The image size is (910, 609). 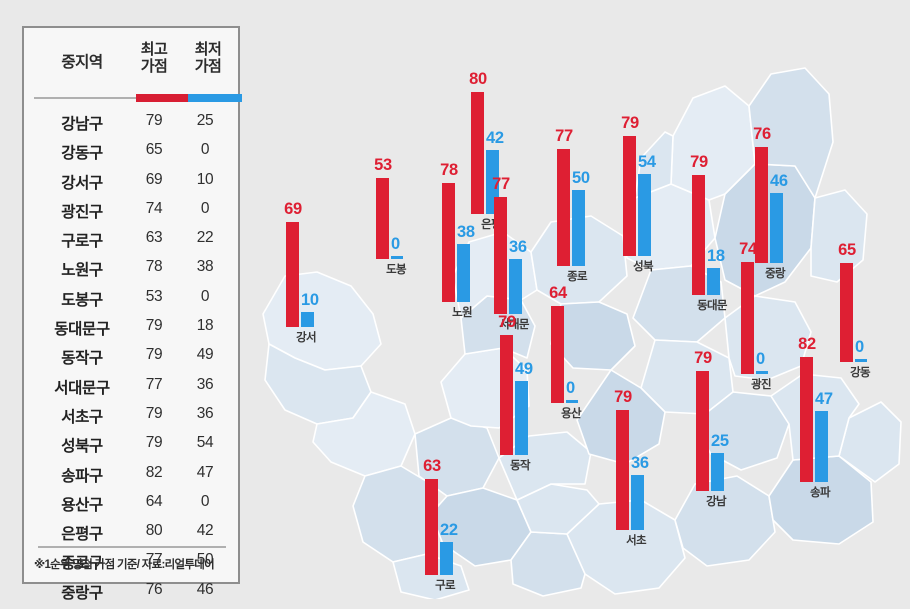 What do you see at coordinates (860, 373) in the screenshot?
I see `map-marker-label: 강동` at bounding box center [860, 373].